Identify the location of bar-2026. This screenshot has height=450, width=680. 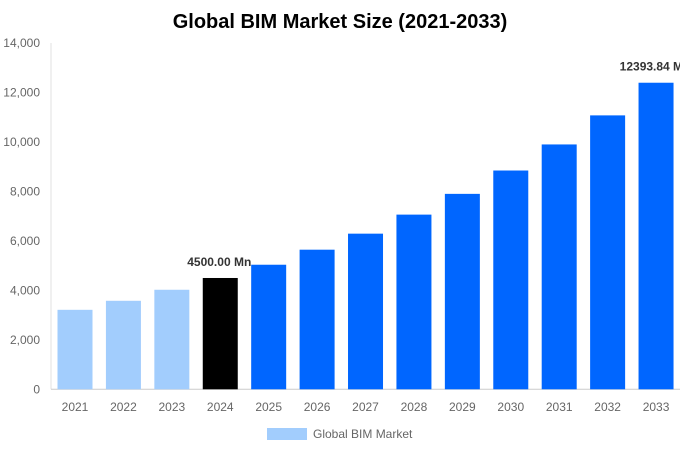
(317, 319).